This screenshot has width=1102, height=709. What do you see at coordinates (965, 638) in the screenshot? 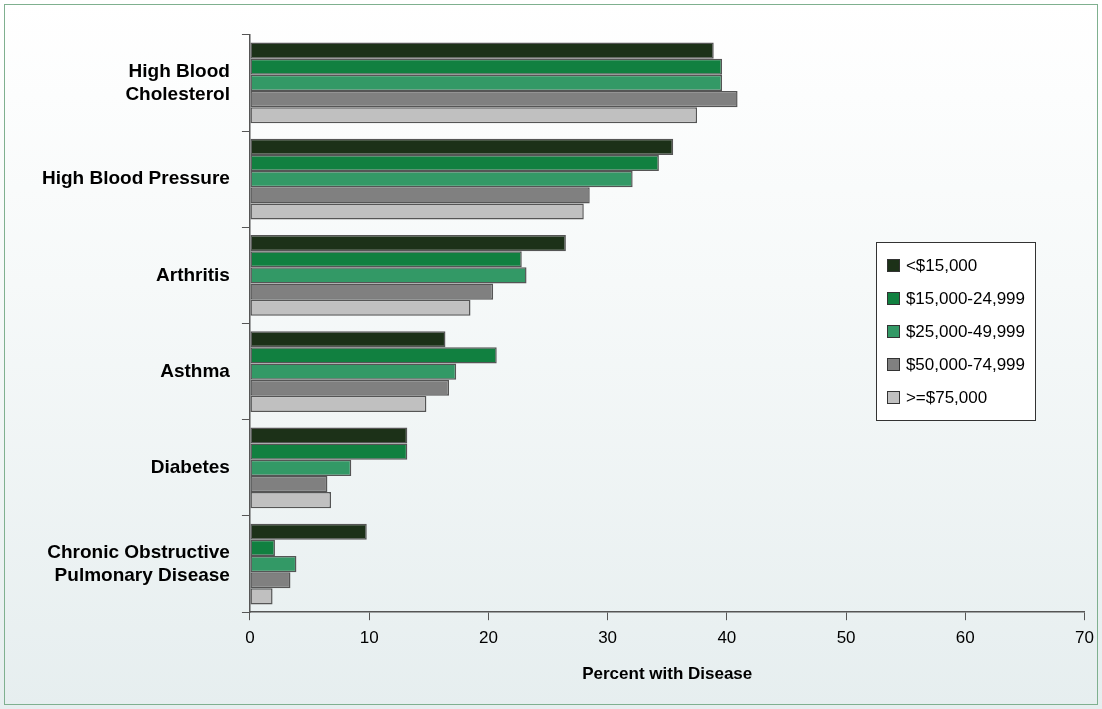
I see `x-tick-label: 60` at bounding box center [965, 638].